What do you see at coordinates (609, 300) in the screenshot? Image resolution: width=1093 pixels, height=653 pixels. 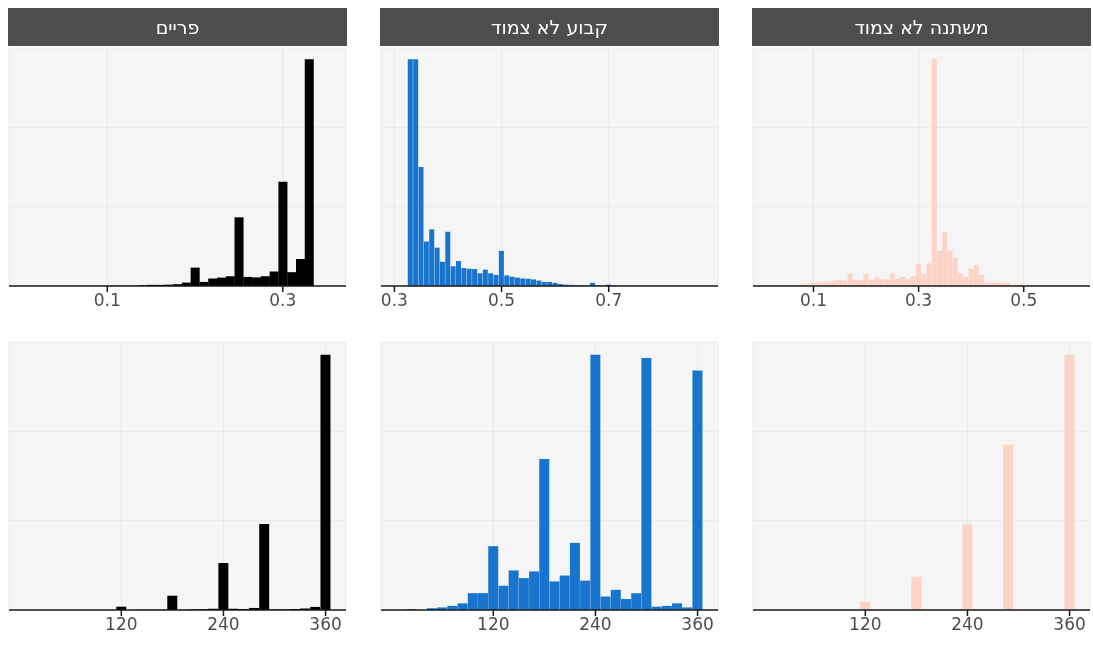 I see `x-tick-label: 0.7` at bounding box center [609, 300].